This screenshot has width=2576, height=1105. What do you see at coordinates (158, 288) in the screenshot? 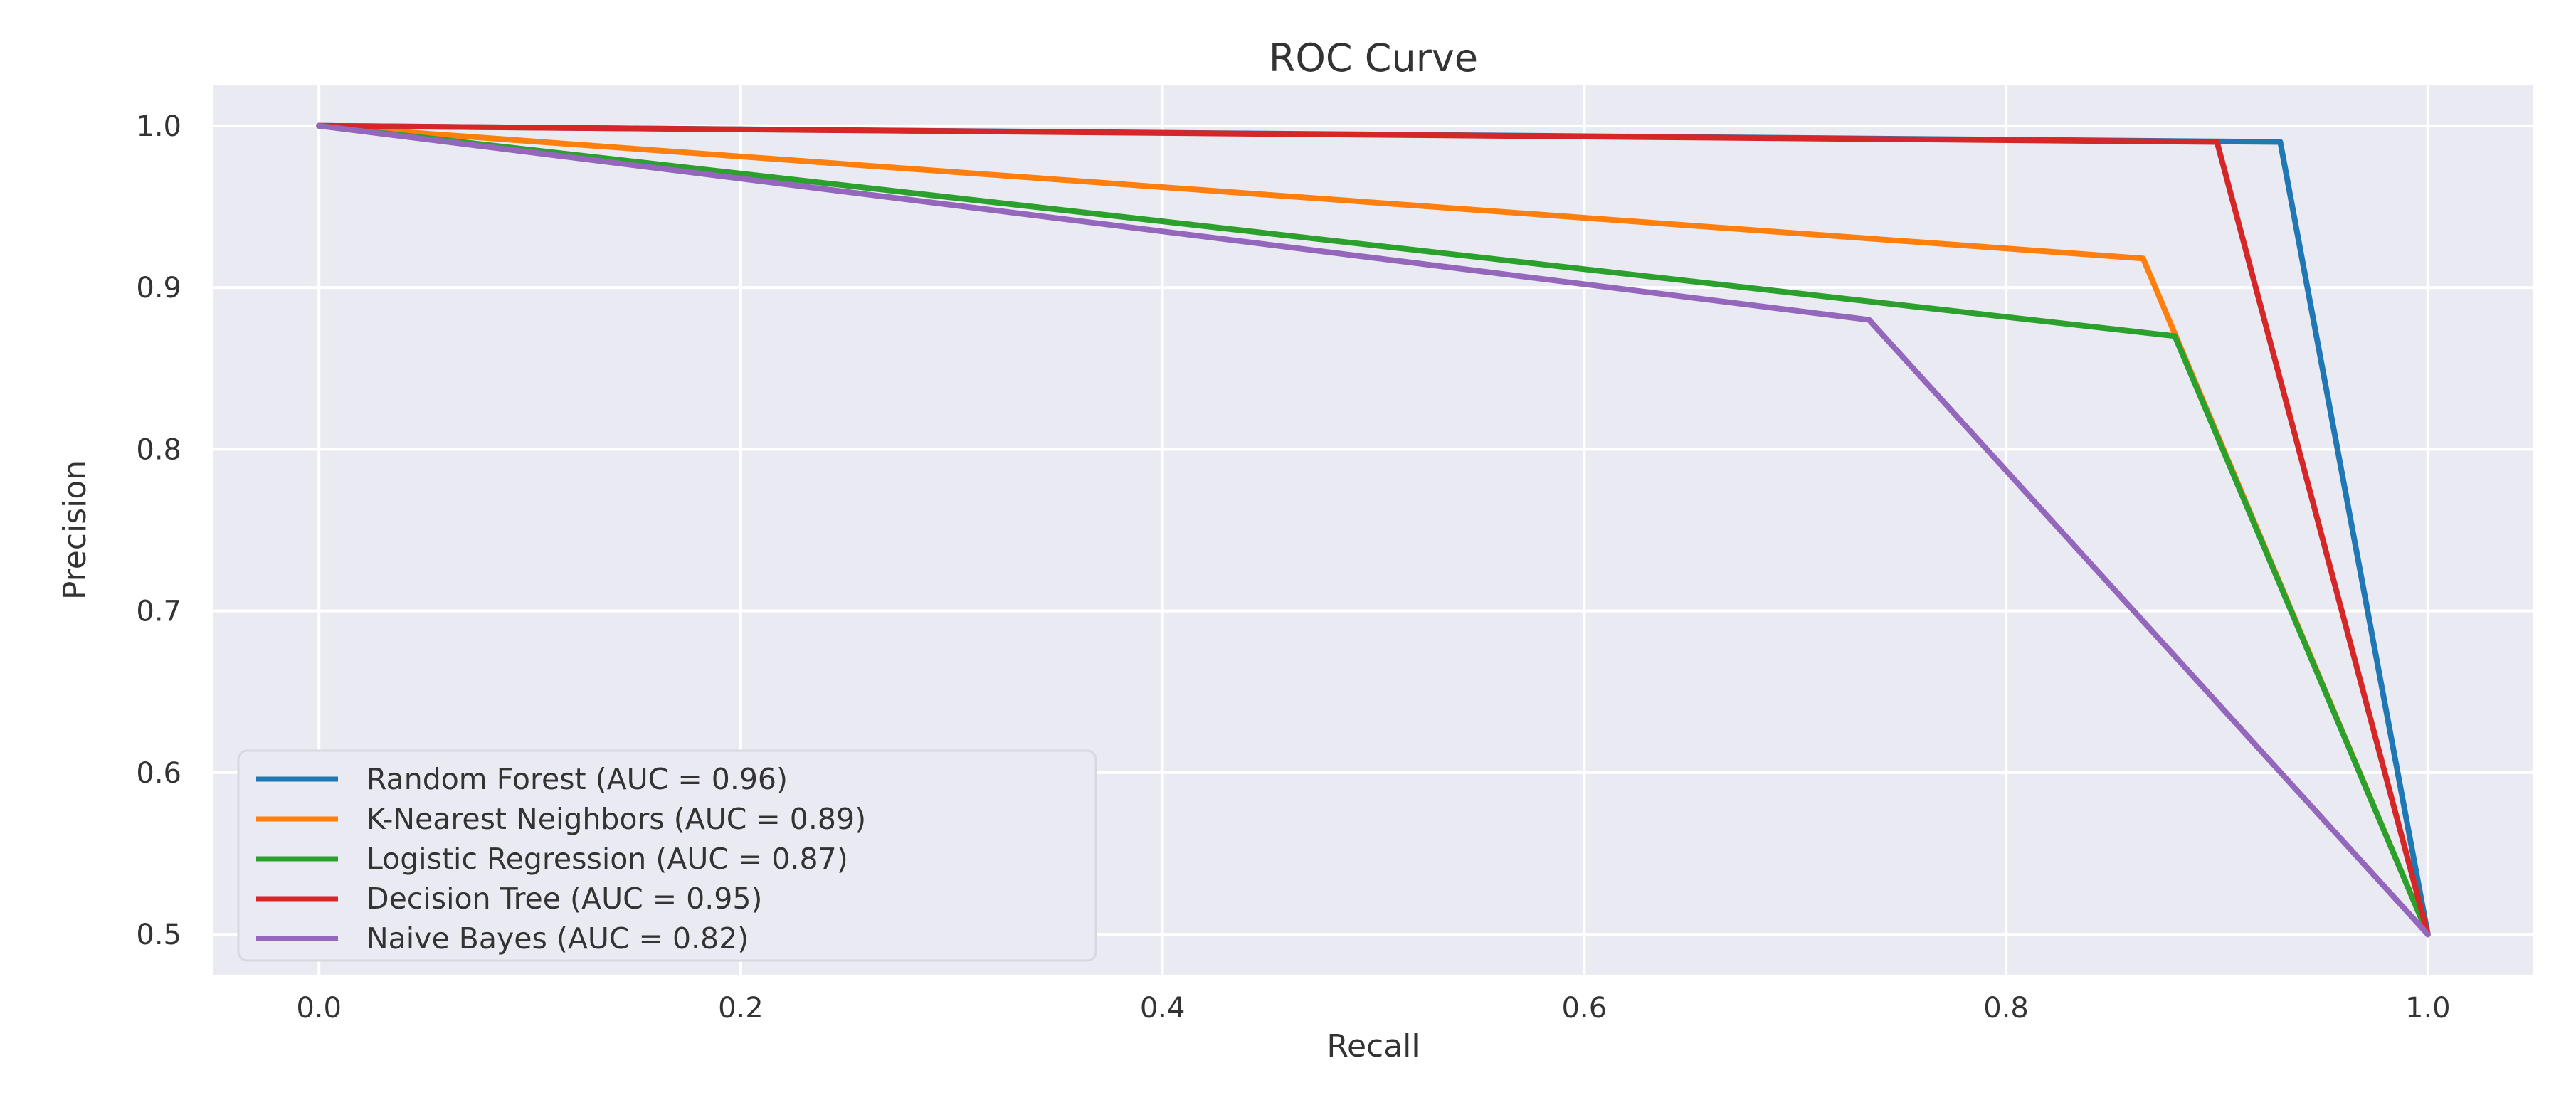
I see `y-tick-label: 0.9` at bounding box center [158, 288].